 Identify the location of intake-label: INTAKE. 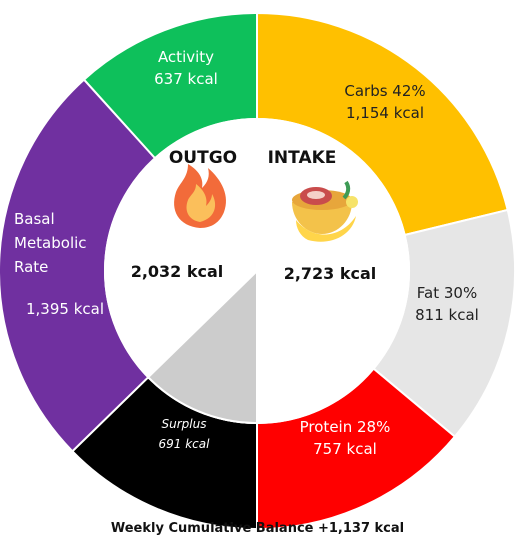
(302, 158).